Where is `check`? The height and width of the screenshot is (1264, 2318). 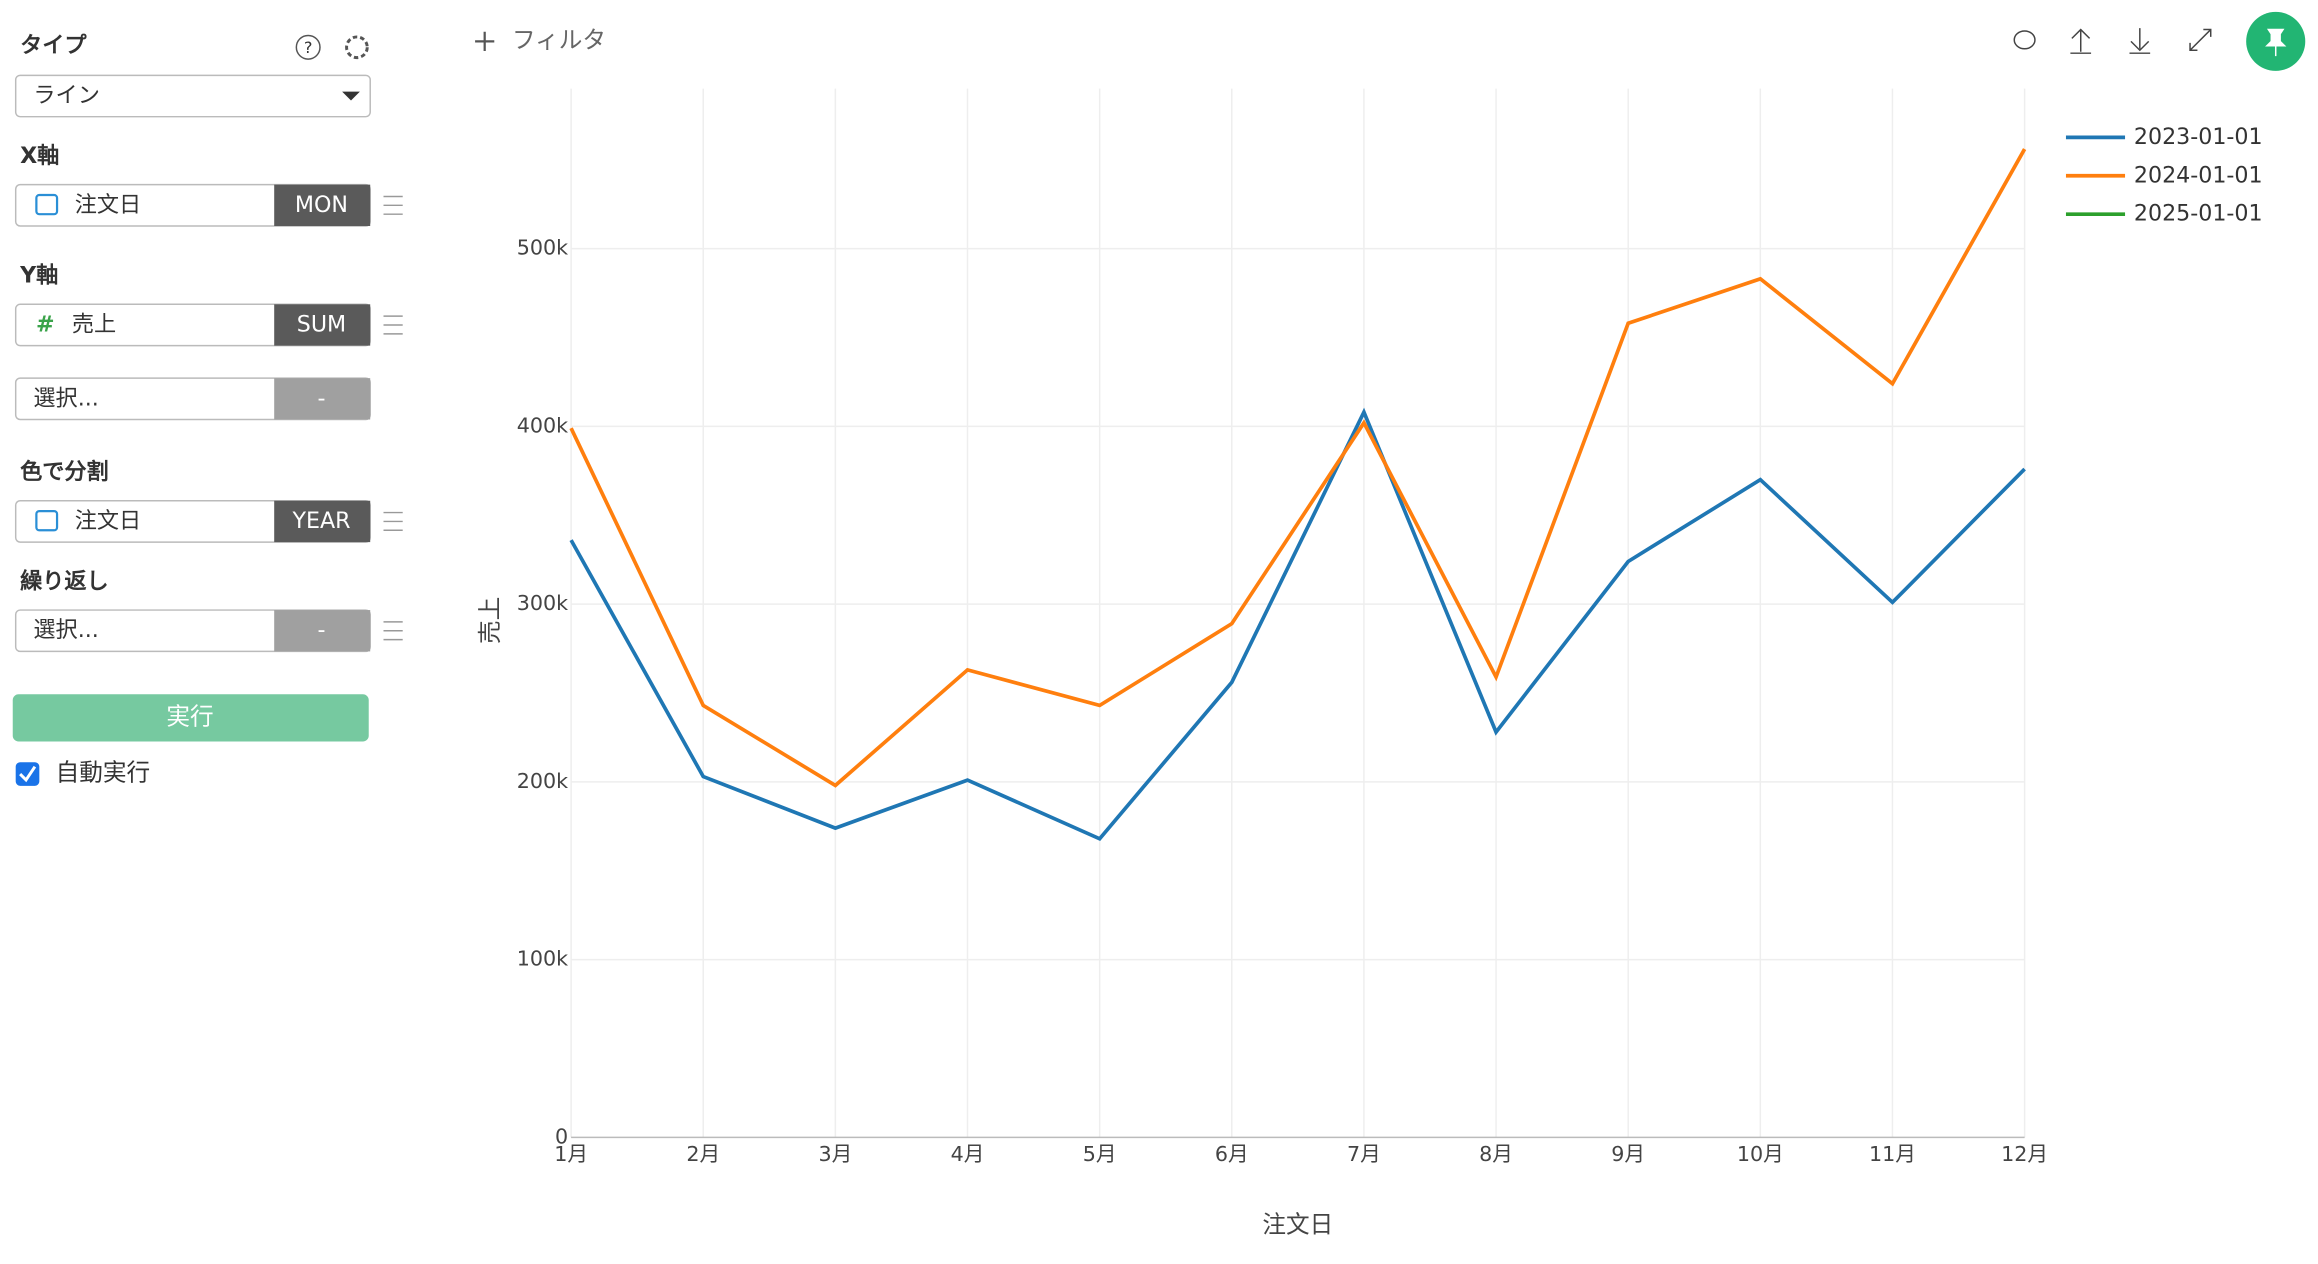
check is located at coordinates (28, 774).